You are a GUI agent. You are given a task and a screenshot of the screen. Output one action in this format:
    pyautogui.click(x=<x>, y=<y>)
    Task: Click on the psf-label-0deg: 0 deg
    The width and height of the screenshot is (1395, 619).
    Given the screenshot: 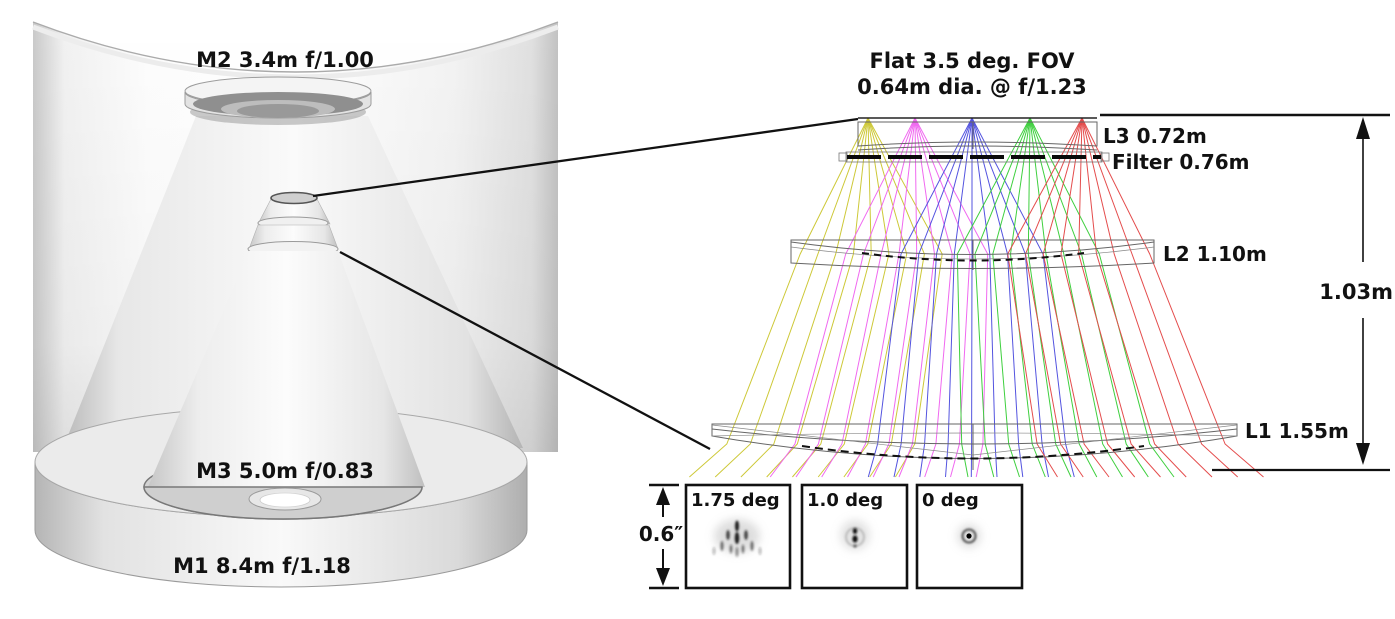 What is the action you would take?
    pyautogui.click(x=950, y=500)
    